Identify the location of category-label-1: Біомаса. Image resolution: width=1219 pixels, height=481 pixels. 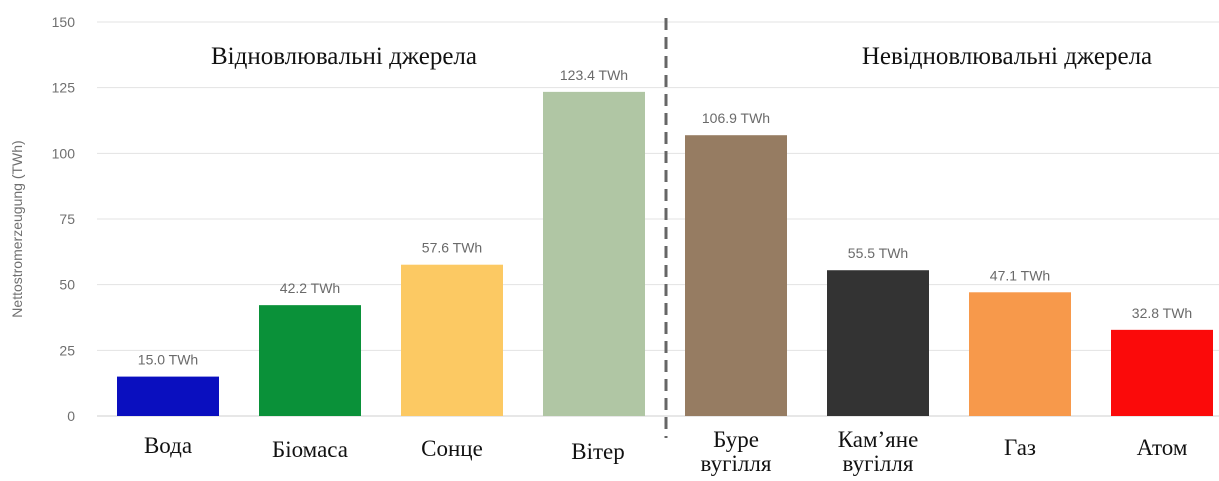
(310, 449).